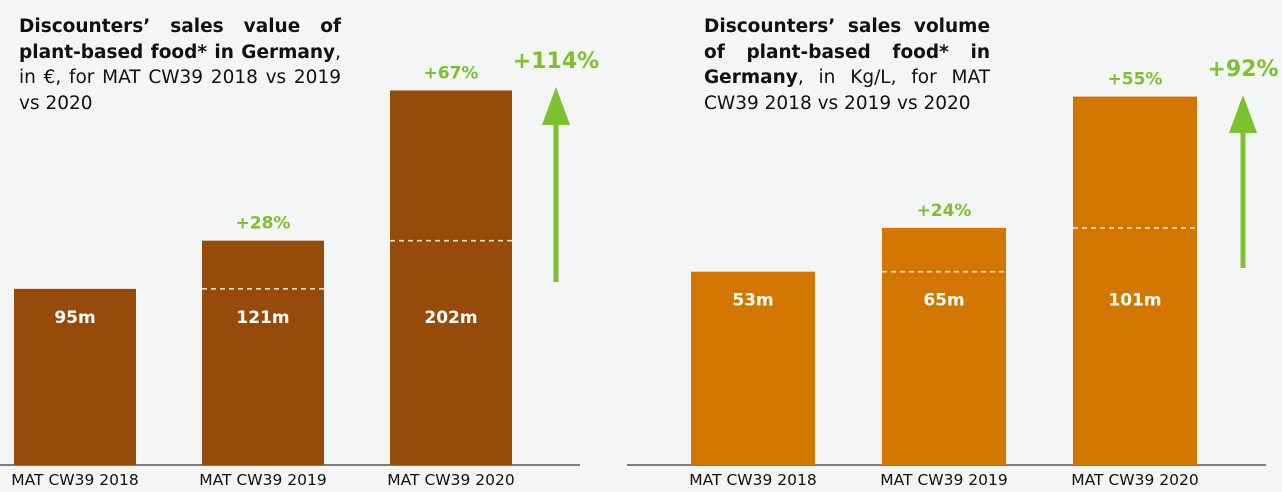 The width and height of the screenshot is (1282, 492). Describe the element at coordinates (1134, 480) in the screenshot. I see `sales-volume-tick-label: MAT CW39 2020` at that location.